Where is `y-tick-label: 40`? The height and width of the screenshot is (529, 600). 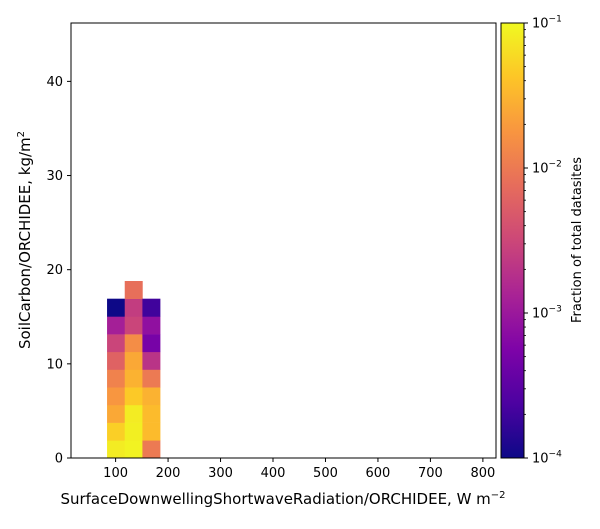
y-tick-label: 40 is located at coordinates (54, 82).